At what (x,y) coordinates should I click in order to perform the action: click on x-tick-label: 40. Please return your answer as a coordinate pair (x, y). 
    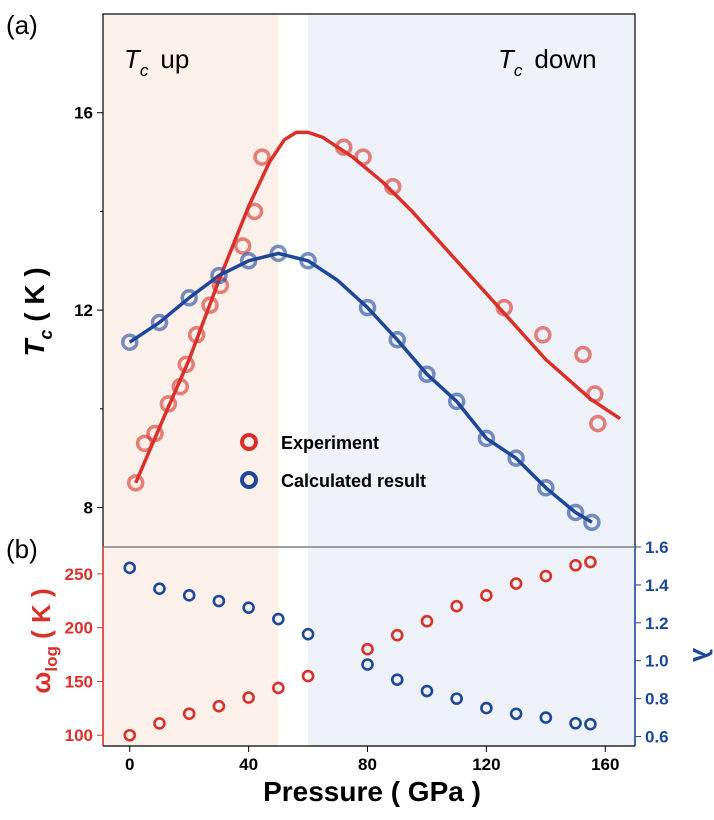
    Looking at the image, I should click on (248, 764).